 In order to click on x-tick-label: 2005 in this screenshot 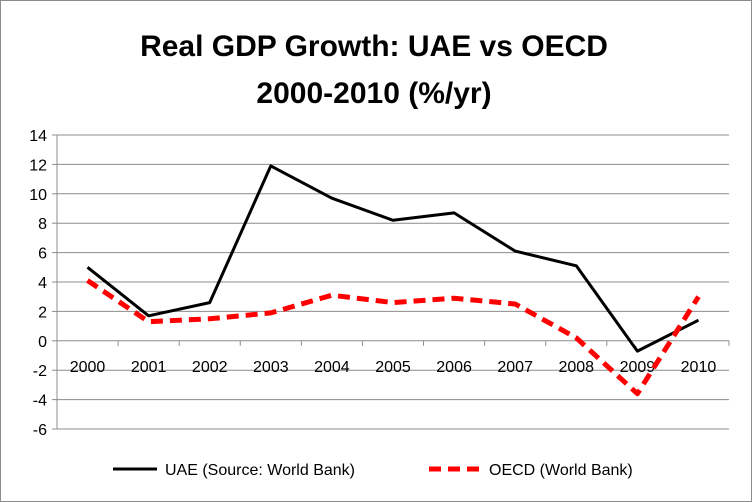, I will do `click(393, 367)`.